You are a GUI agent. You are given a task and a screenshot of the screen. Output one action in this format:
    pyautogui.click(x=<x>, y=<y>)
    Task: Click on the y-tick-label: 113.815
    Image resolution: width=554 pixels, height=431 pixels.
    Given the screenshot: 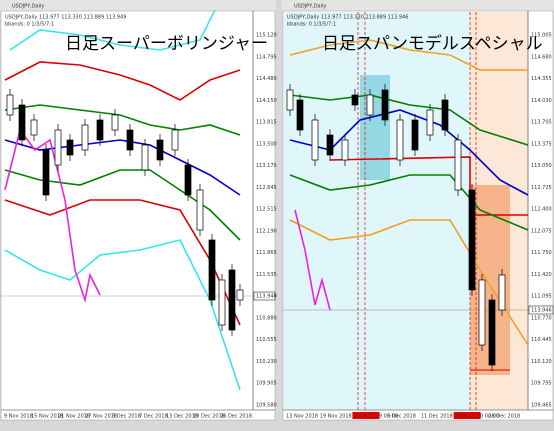 What is the action you would take?
    pyautogui.click(x=266, y=123)
    